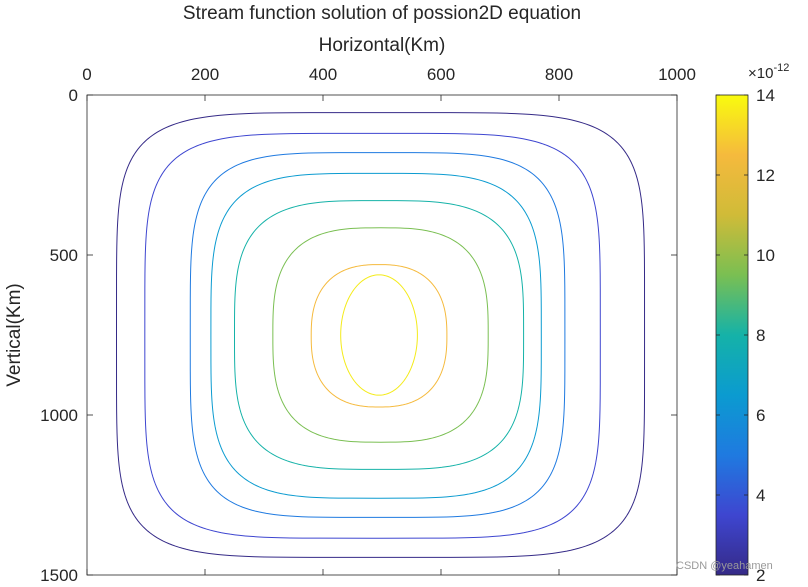 The height and width of the screenshot is (587, 808). Describe the element at coordinates (59, 575) in the screenshot. I see `y-tick-label: 1500` at that location.